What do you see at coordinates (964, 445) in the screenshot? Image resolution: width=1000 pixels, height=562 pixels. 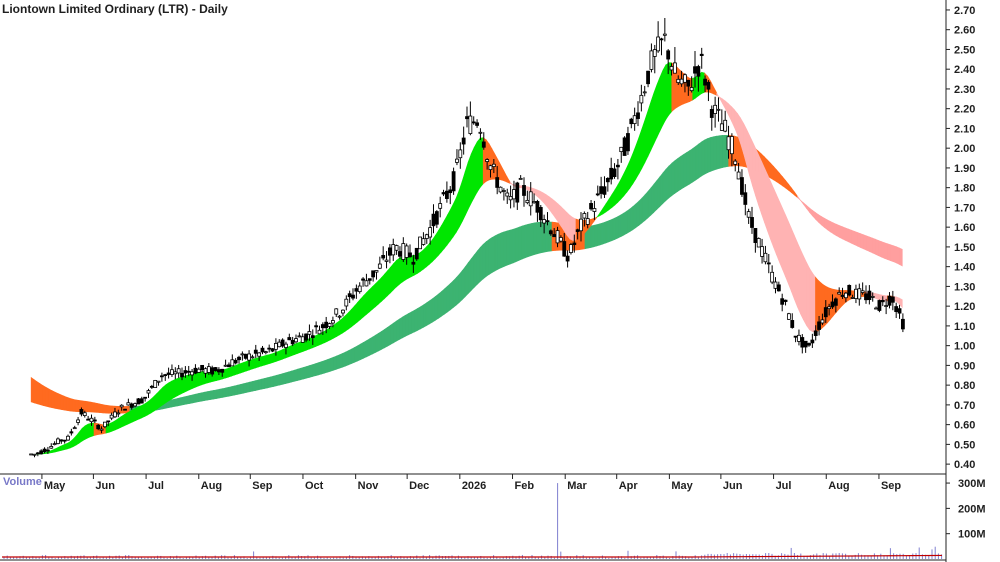 I see `price-tick-label: 0.50` at bounding box center [964, 445].